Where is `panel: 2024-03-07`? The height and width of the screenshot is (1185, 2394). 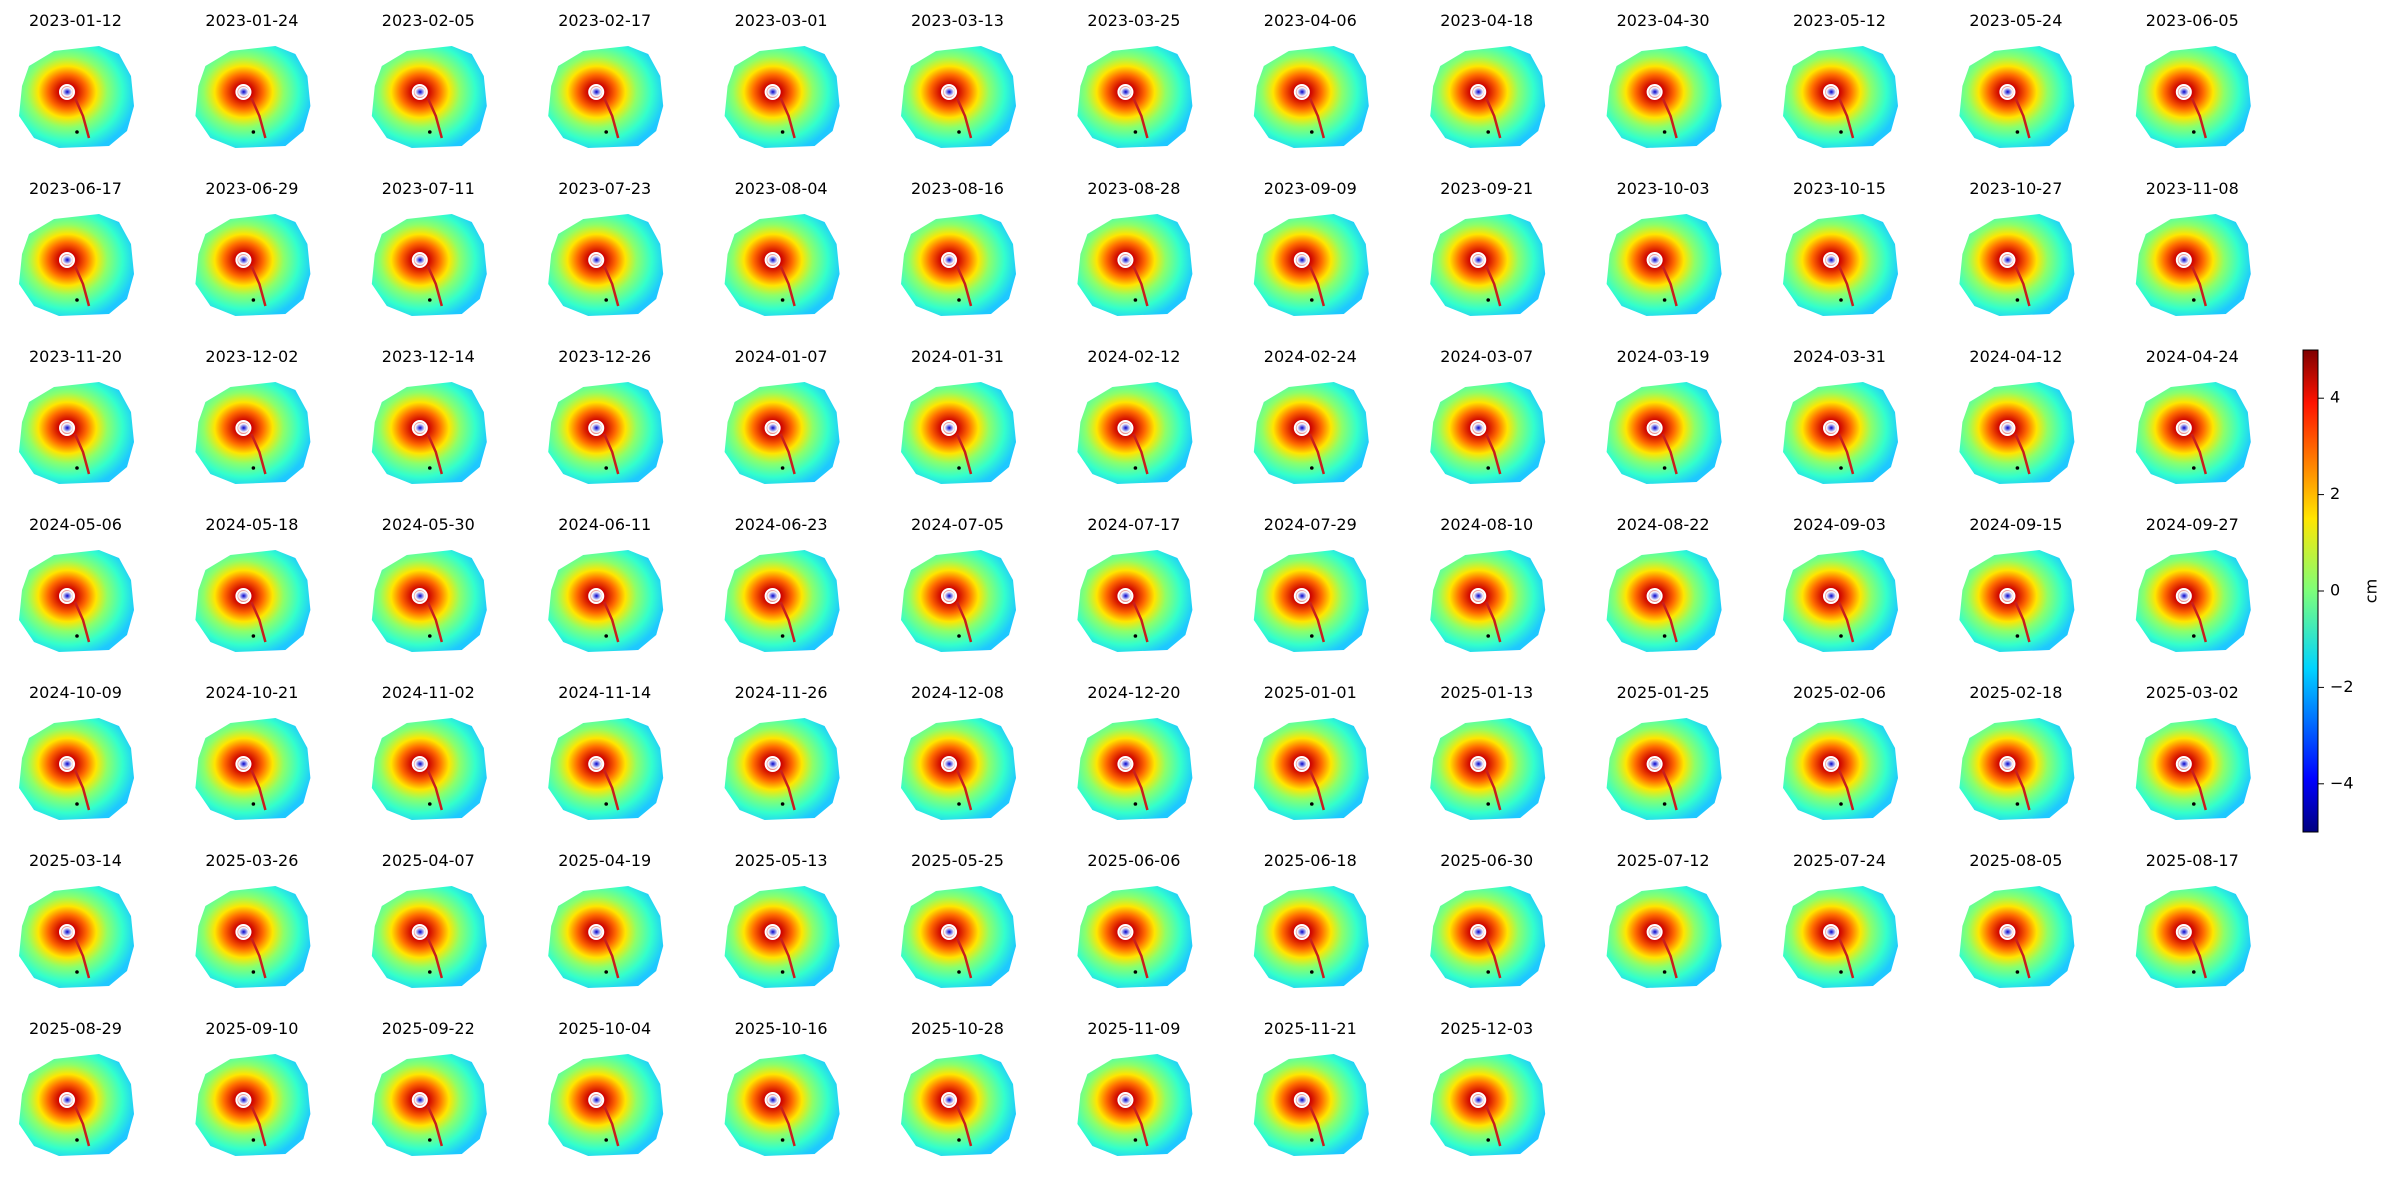
panel: 2024-03-07 is located at coordinates (1487, 416).